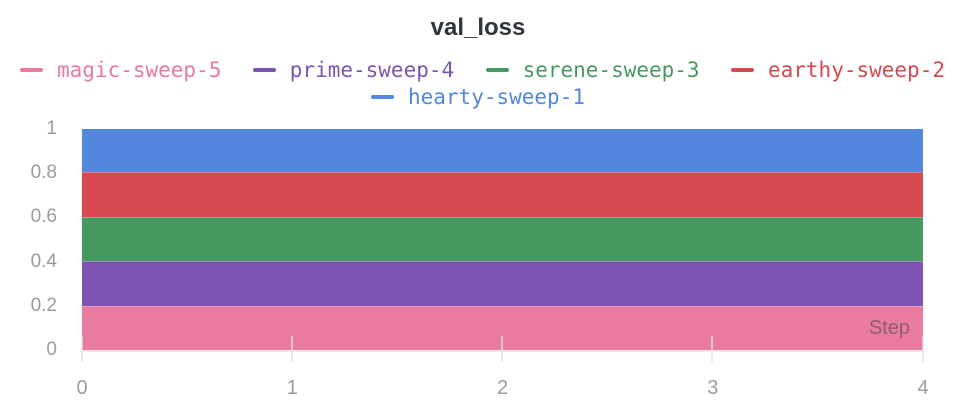  I want to click on y-tick-label-0.6: 0.6, so click(43, 217).